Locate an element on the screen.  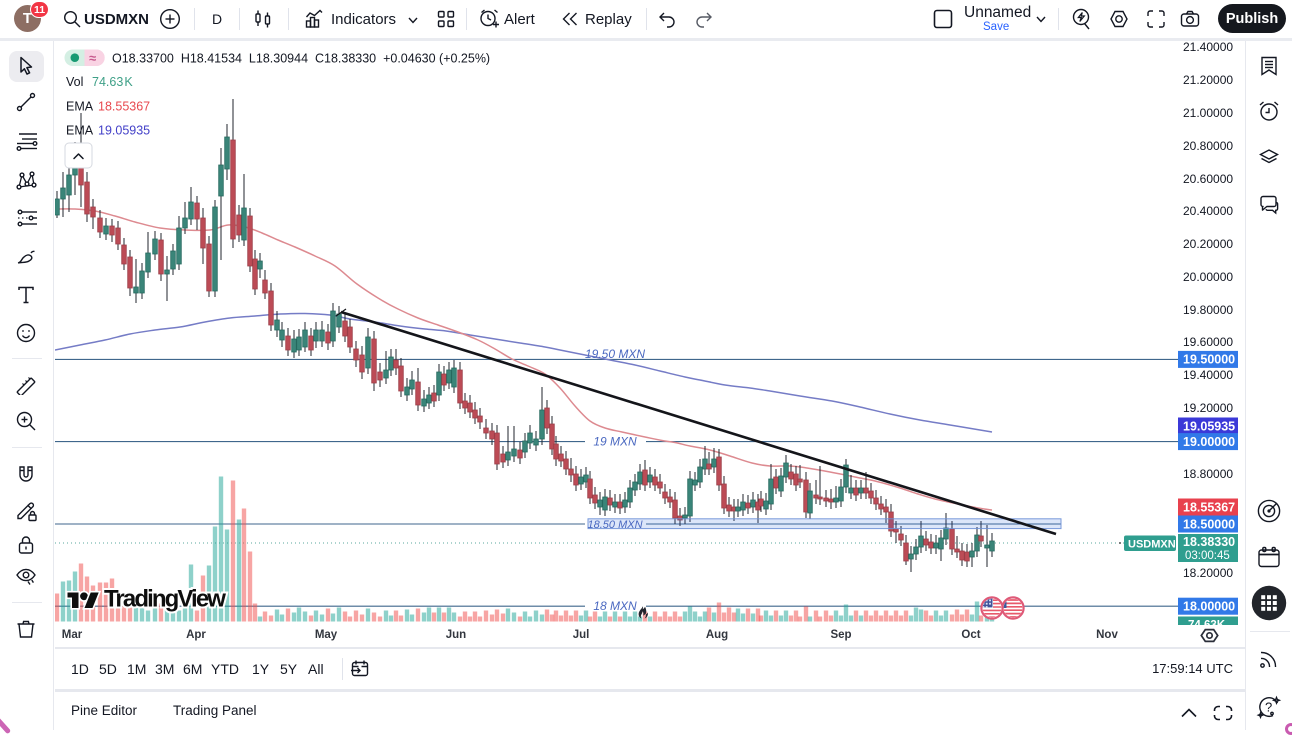
svg-text: 18.50 MXN is located at coordinates (614, 525).